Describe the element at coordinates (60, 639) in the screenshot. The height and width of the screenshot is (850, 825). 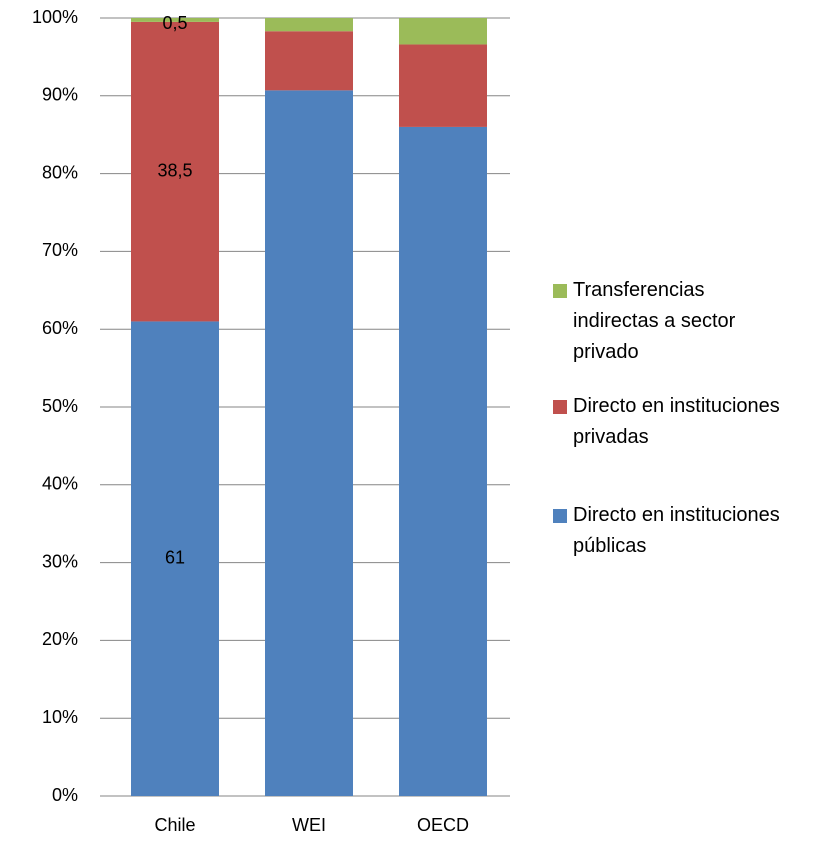
I see `y-tick-label: 20%` at that location.